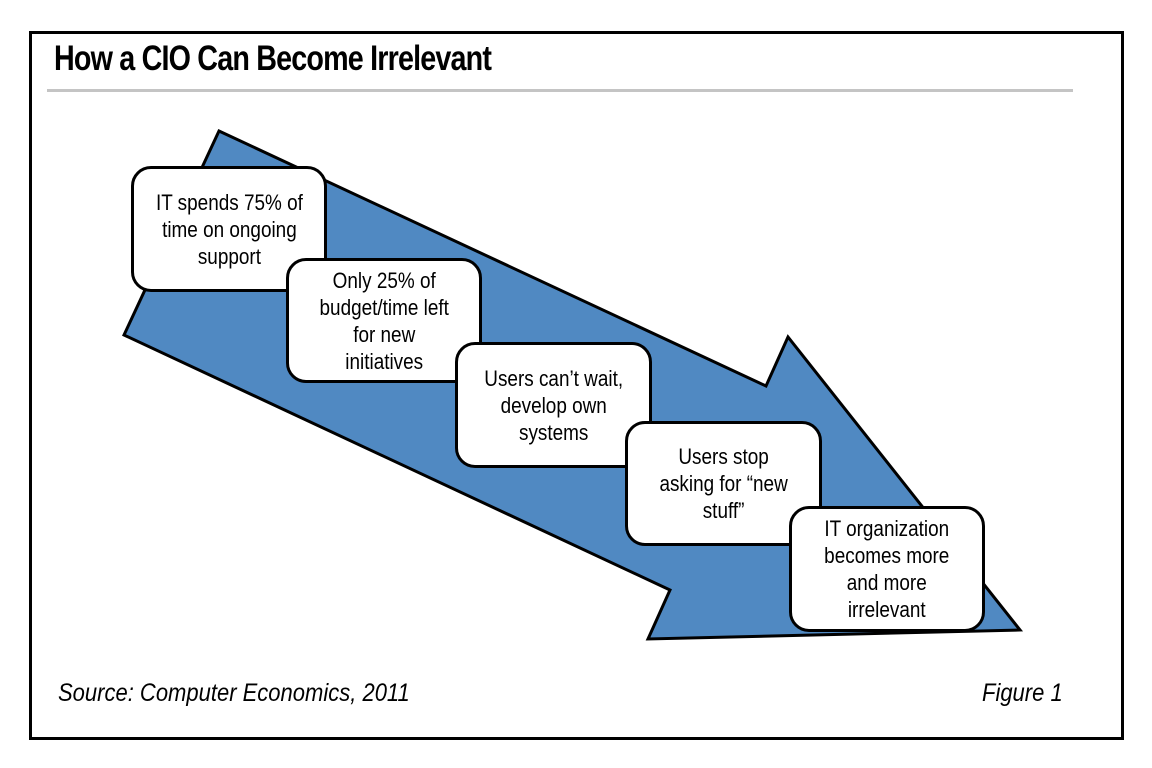  I want to click on step-text-1: IT spends 75% of time on ongoing support, so click(229, 229).